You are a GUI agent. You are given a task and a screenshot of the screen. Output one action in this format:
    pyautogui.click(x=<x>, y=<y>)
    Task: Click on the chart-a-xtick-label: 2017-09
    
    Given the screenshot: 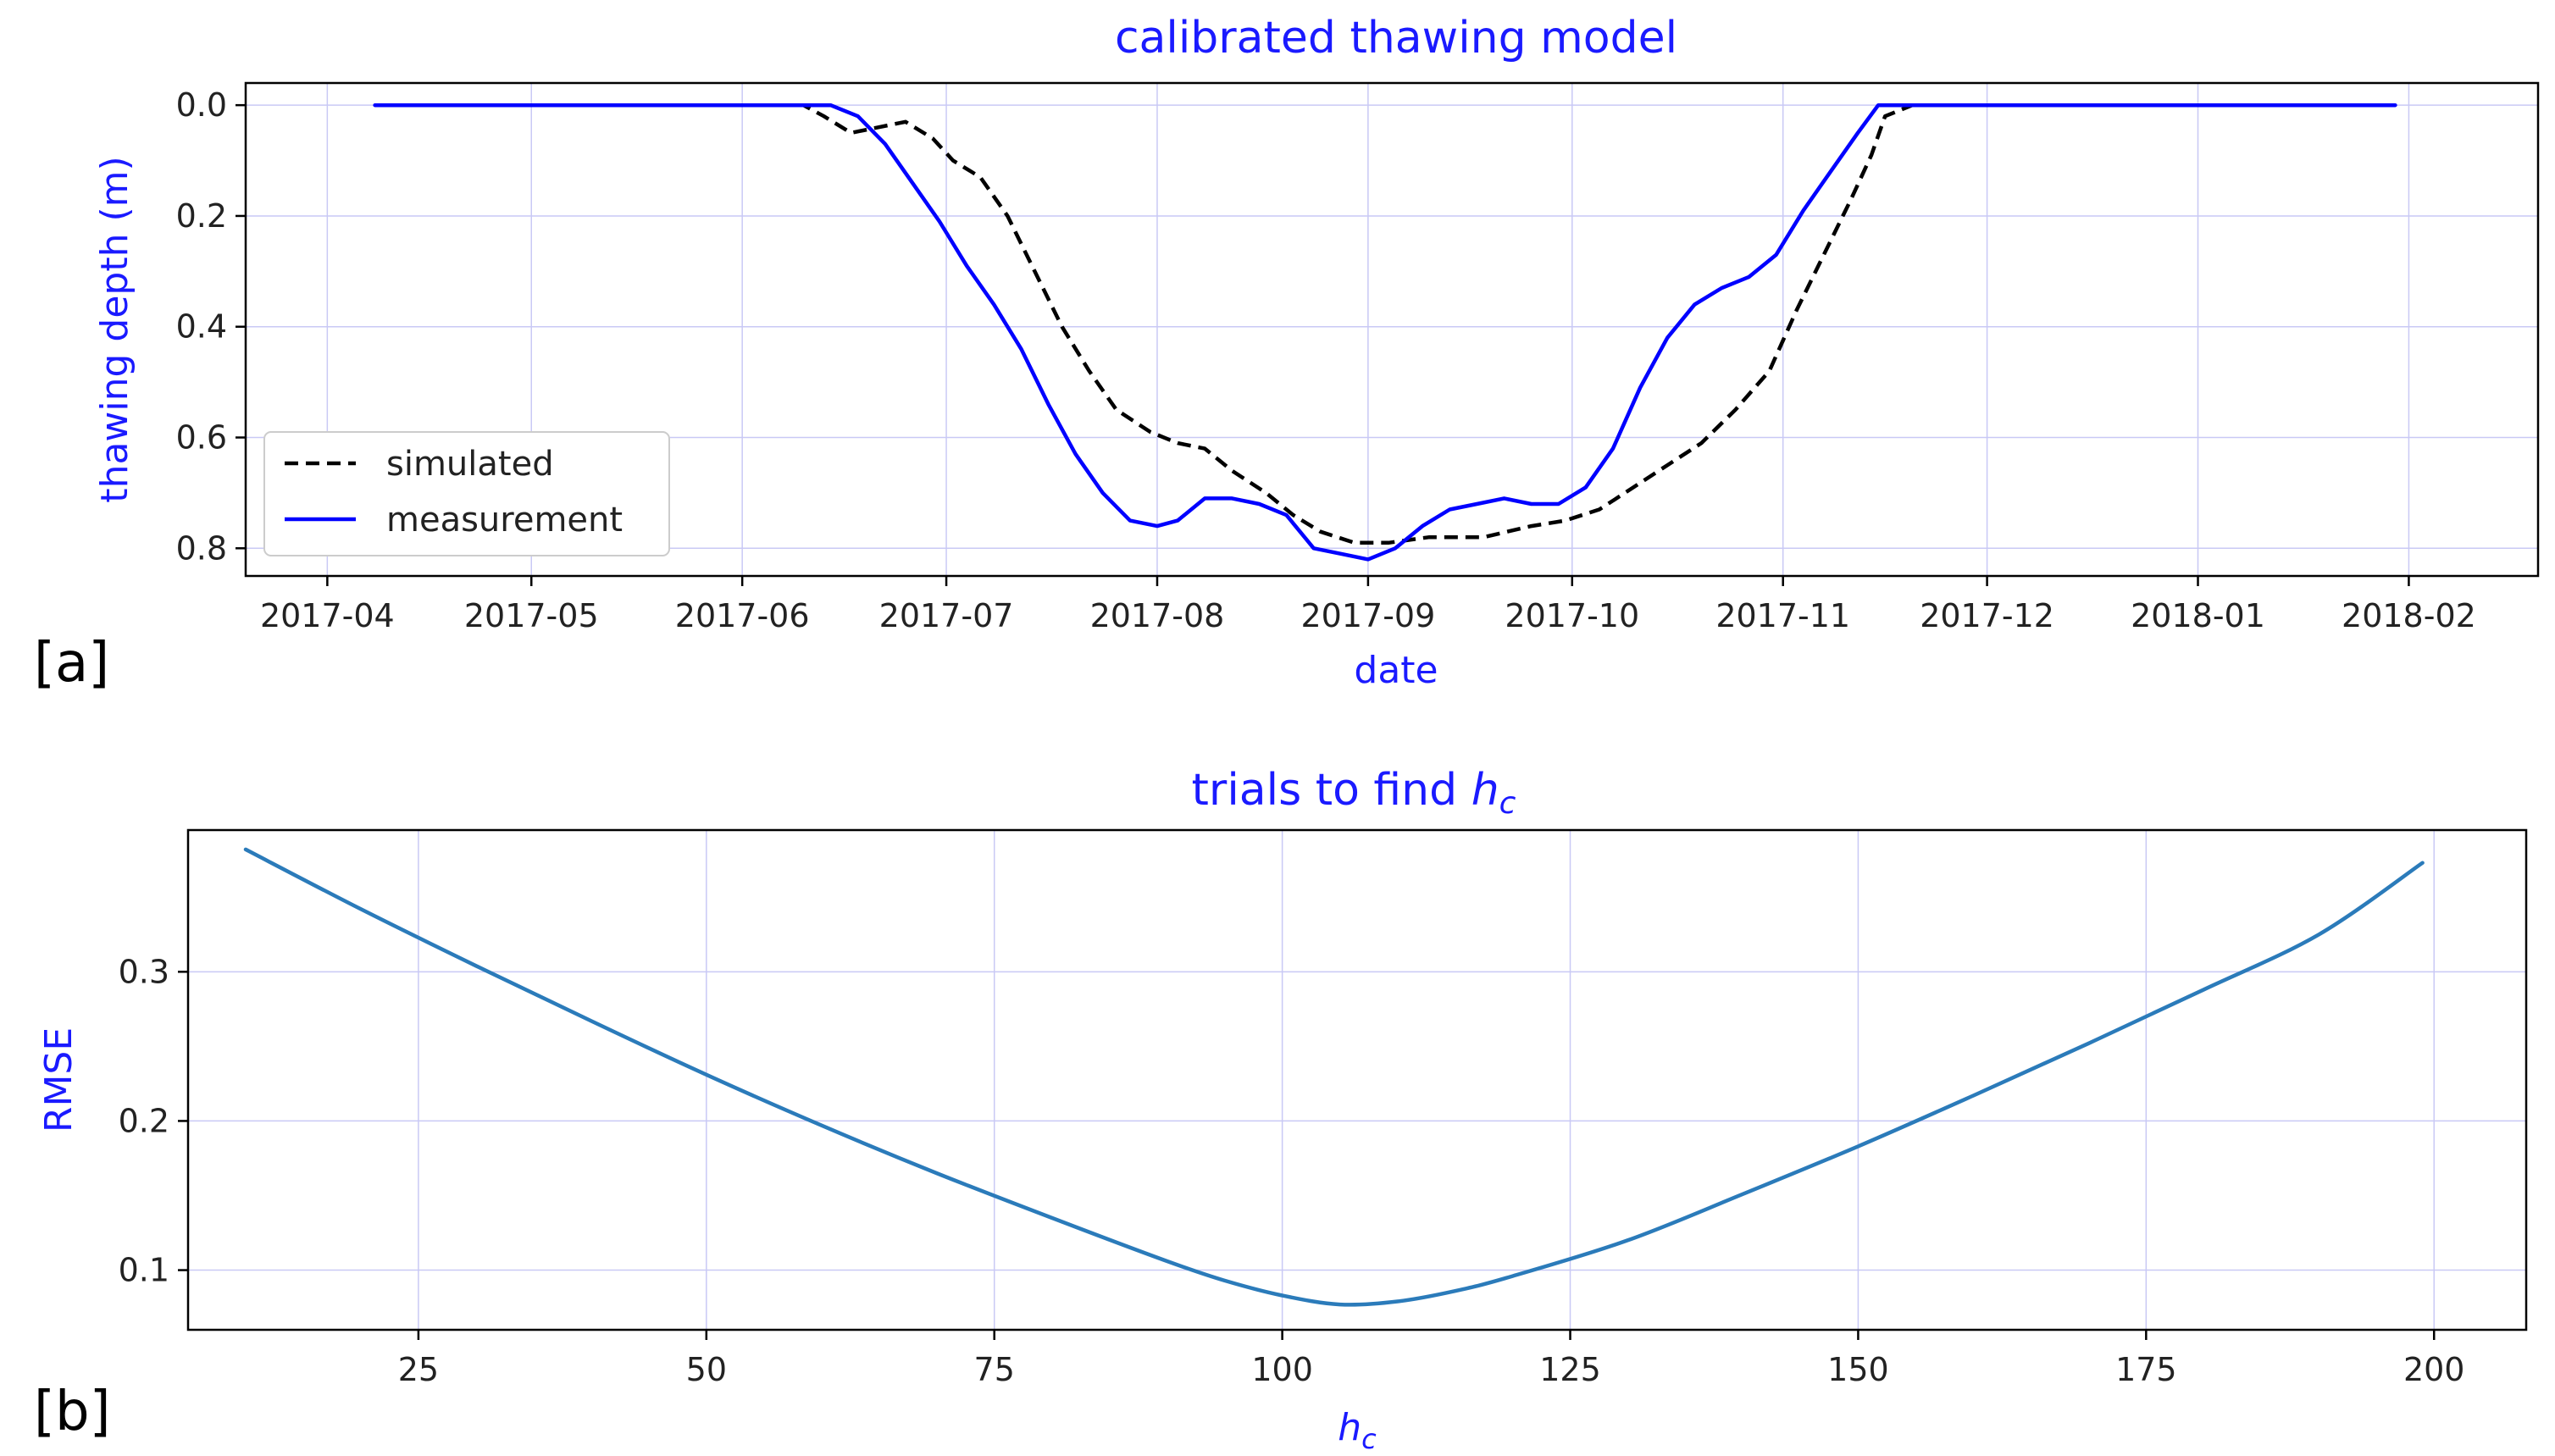 What is the action you would take?
    pyautogui.click(x=1368, y=615)
    